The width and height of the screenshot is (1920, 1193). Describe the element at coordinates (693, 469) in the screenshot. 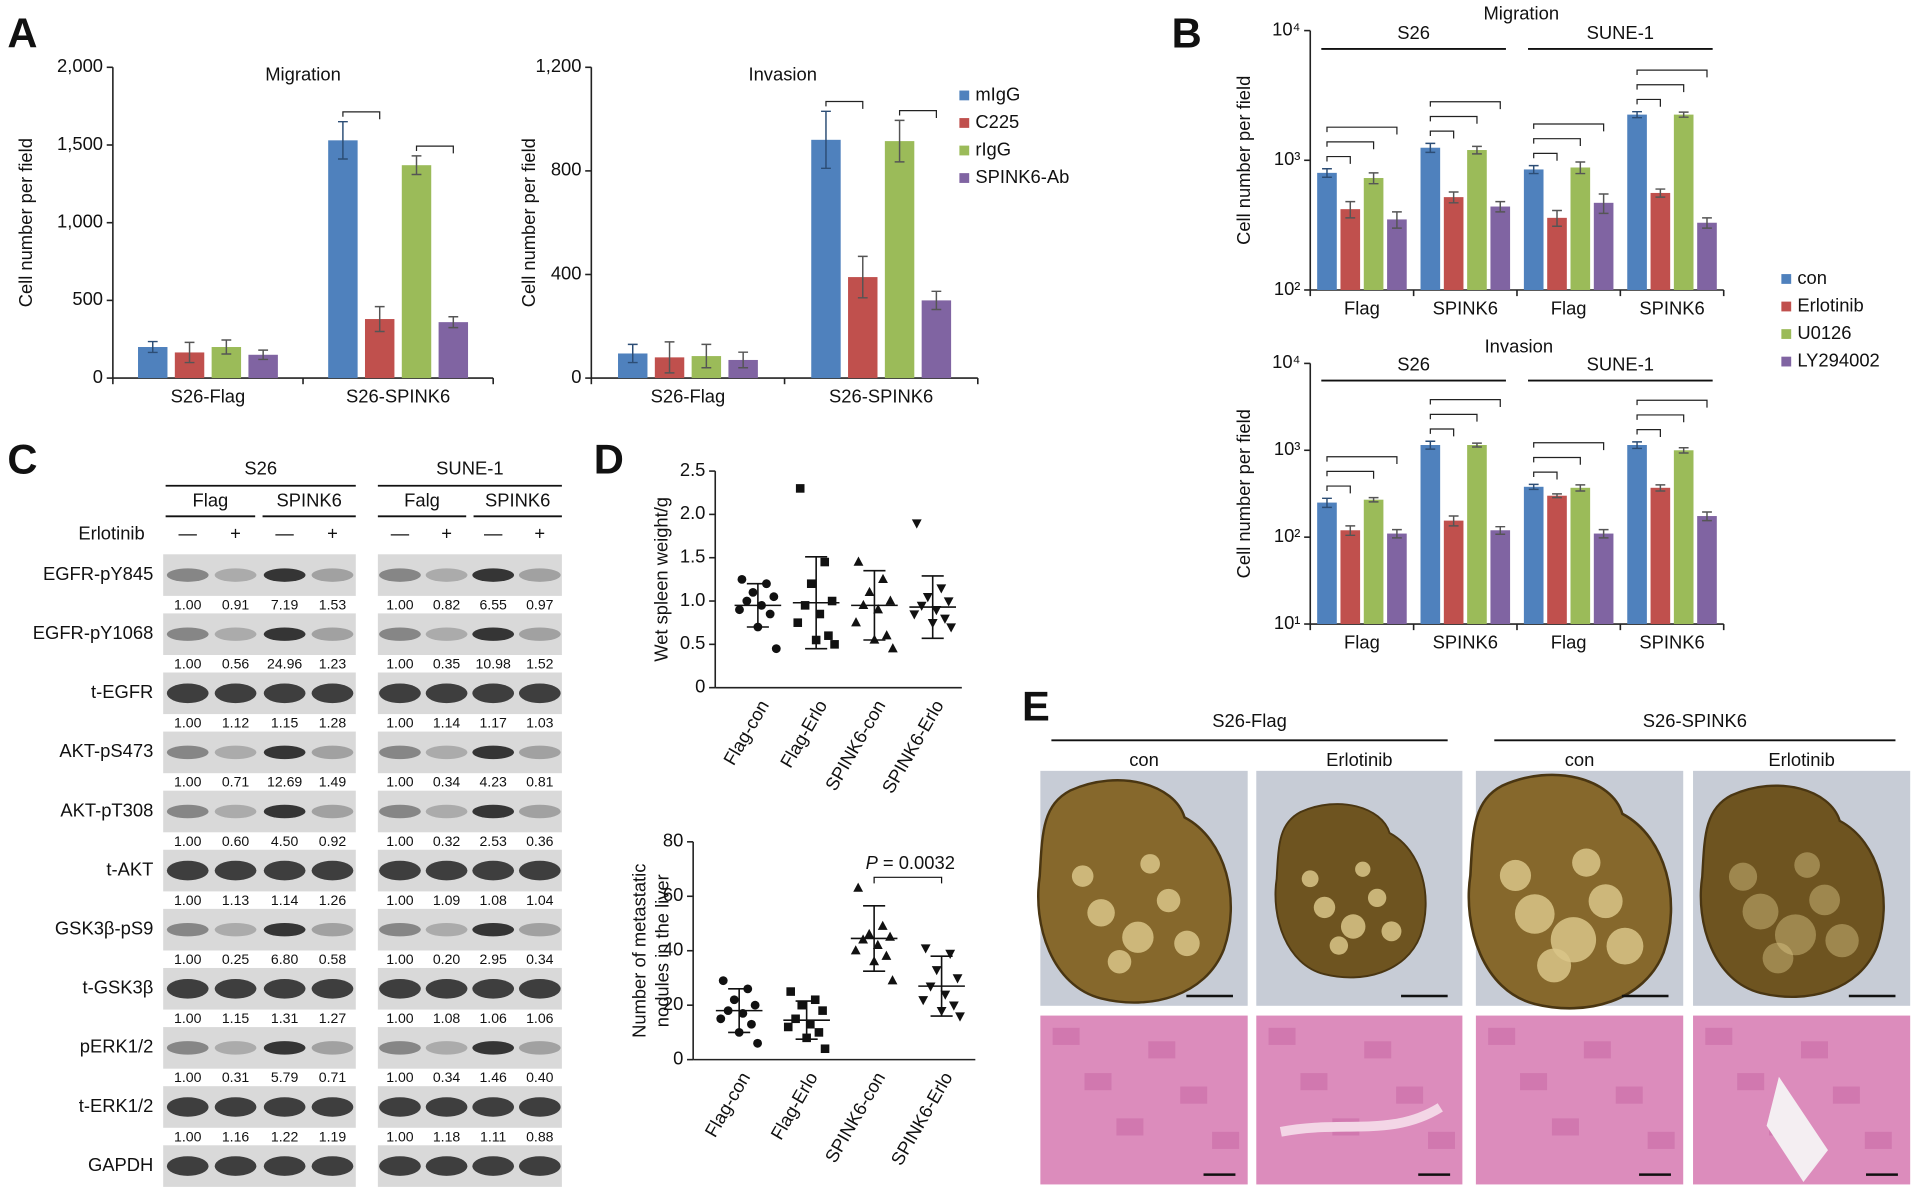

I see `y-tick-label: 2.5` at that location.